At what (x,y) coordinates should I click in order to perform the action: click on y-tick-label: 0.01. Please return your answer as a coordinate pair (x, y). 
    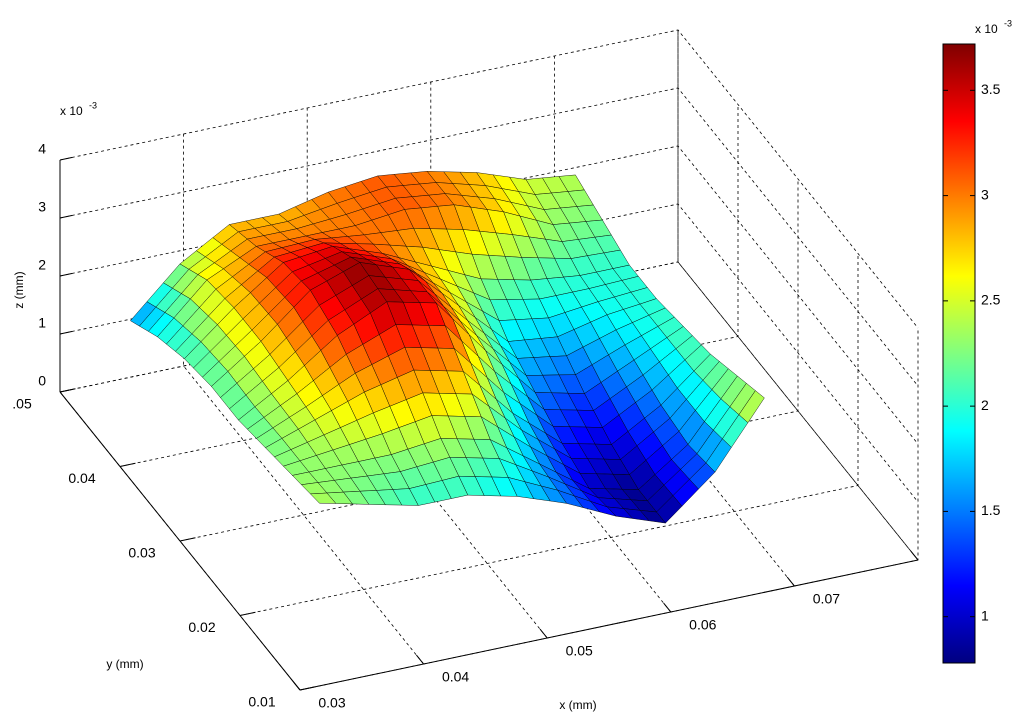
    Looking at the image, I should click on (261, 702).